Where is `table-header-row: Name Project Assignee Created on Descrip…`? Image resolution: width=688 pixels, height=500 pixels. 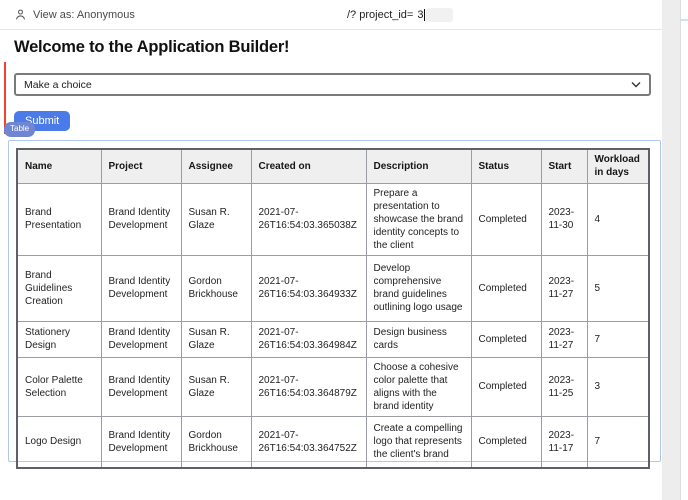
table-header-row: Name Project Assignee Created on Descrip… is located at coordinates (333, 166).